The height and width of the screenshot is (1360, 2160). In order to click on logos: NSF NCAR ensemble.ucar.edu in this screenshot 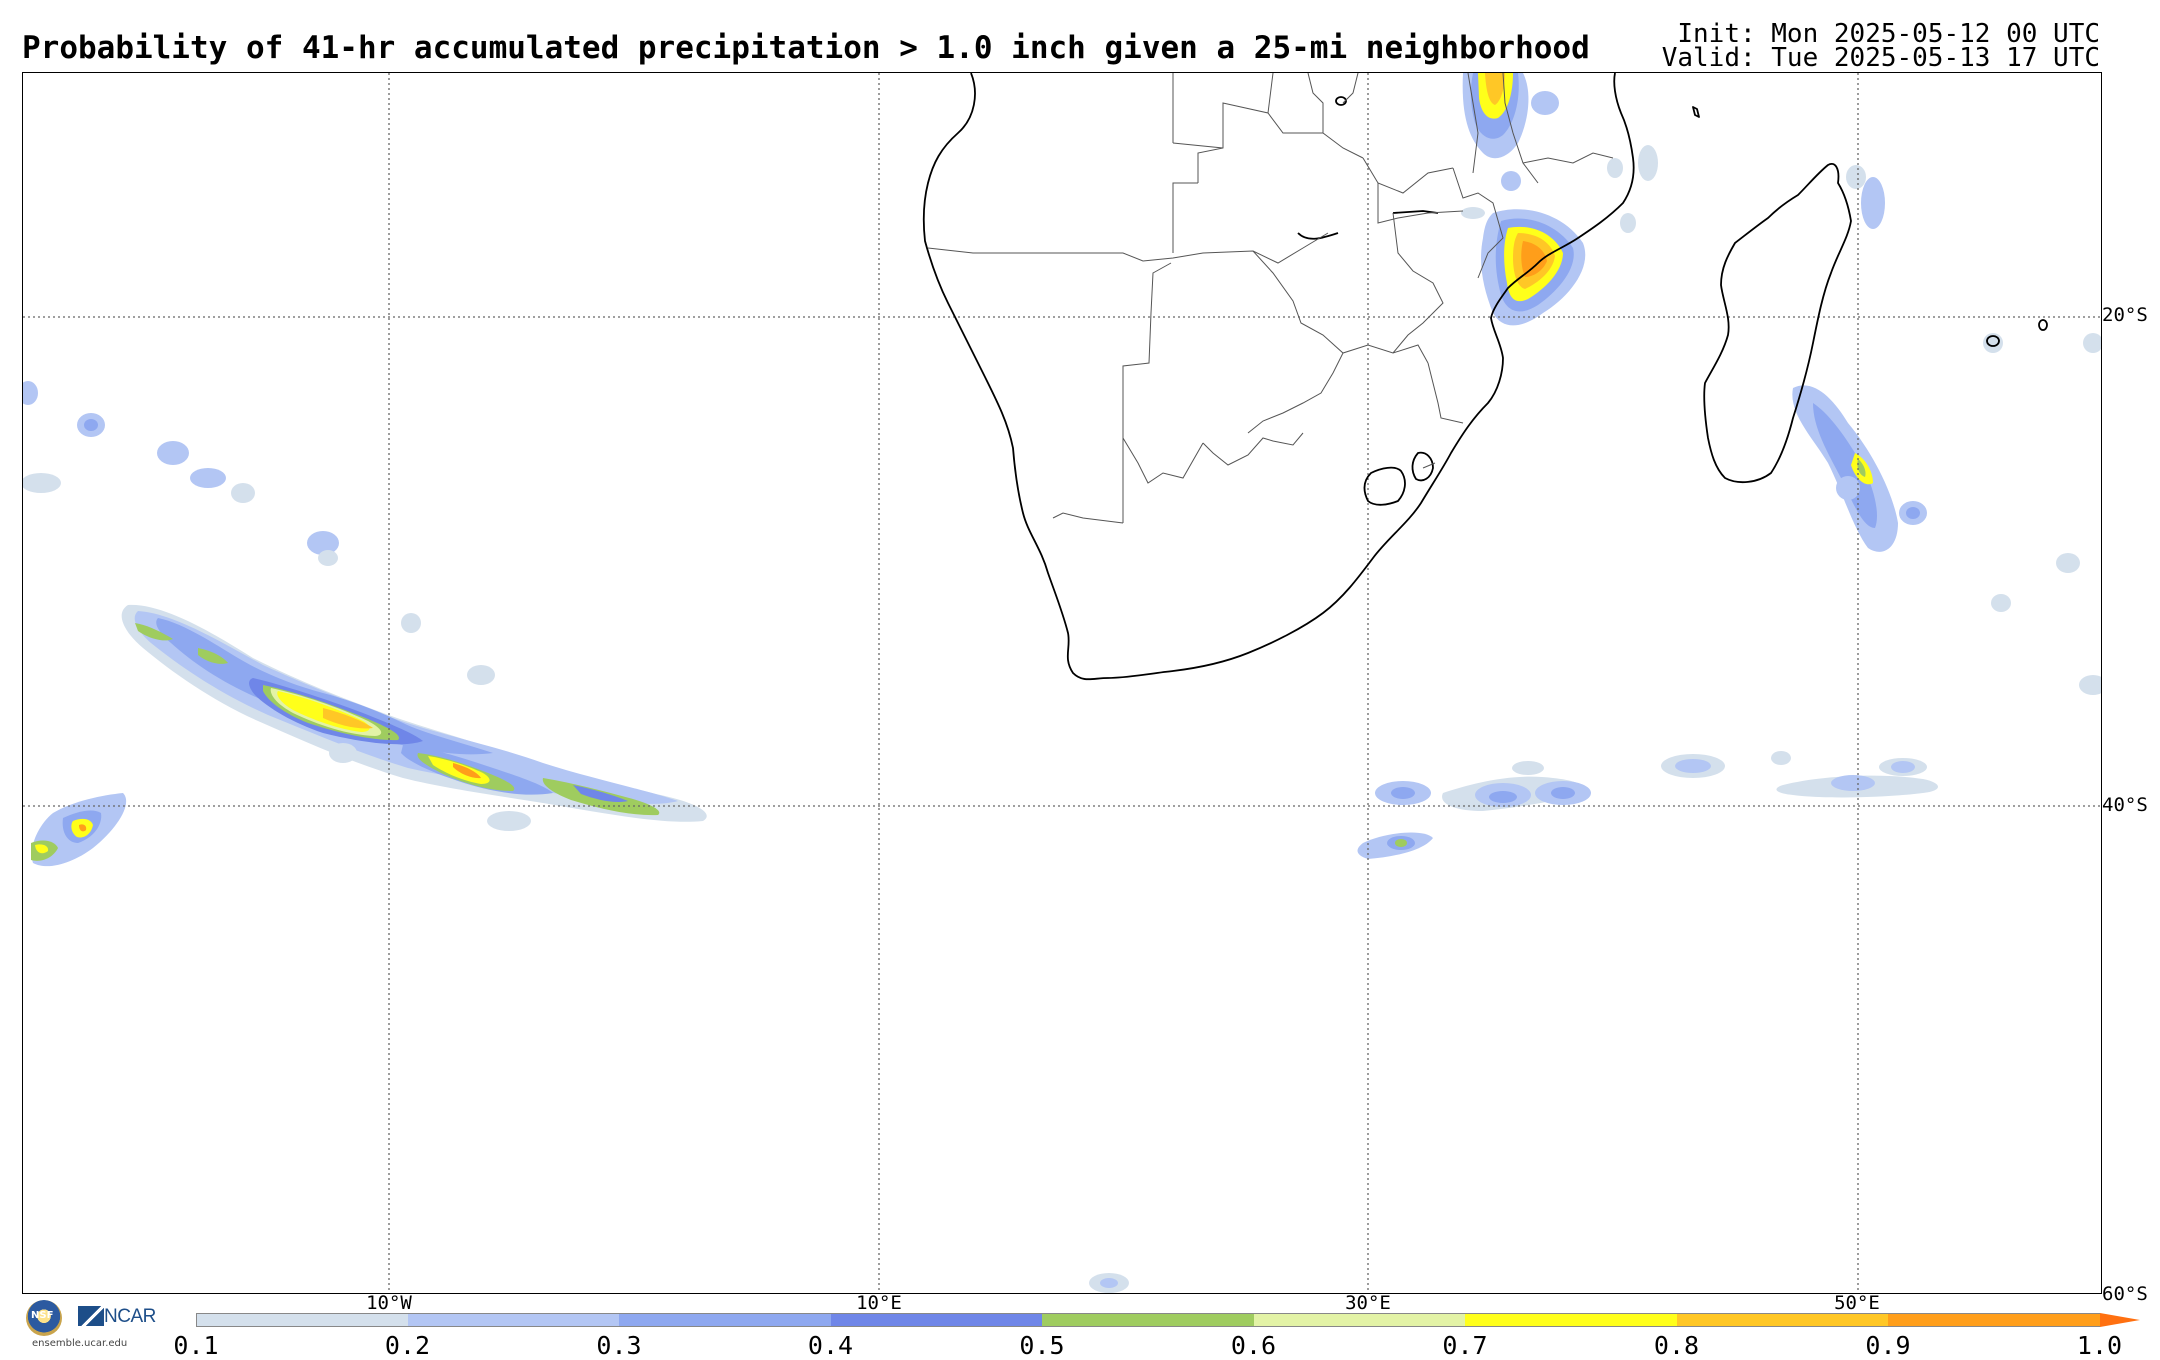, I will do `click(90, 1326)`.